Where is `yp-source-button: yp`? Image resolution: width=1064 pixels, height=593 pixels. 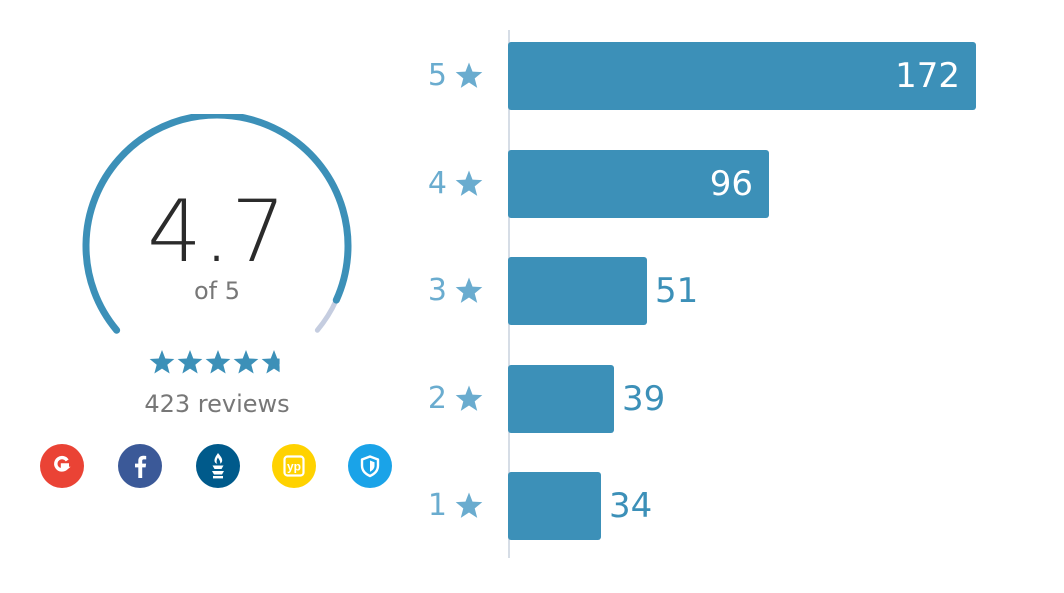 yp-source-button: yp is located at coordinates (294, 466).